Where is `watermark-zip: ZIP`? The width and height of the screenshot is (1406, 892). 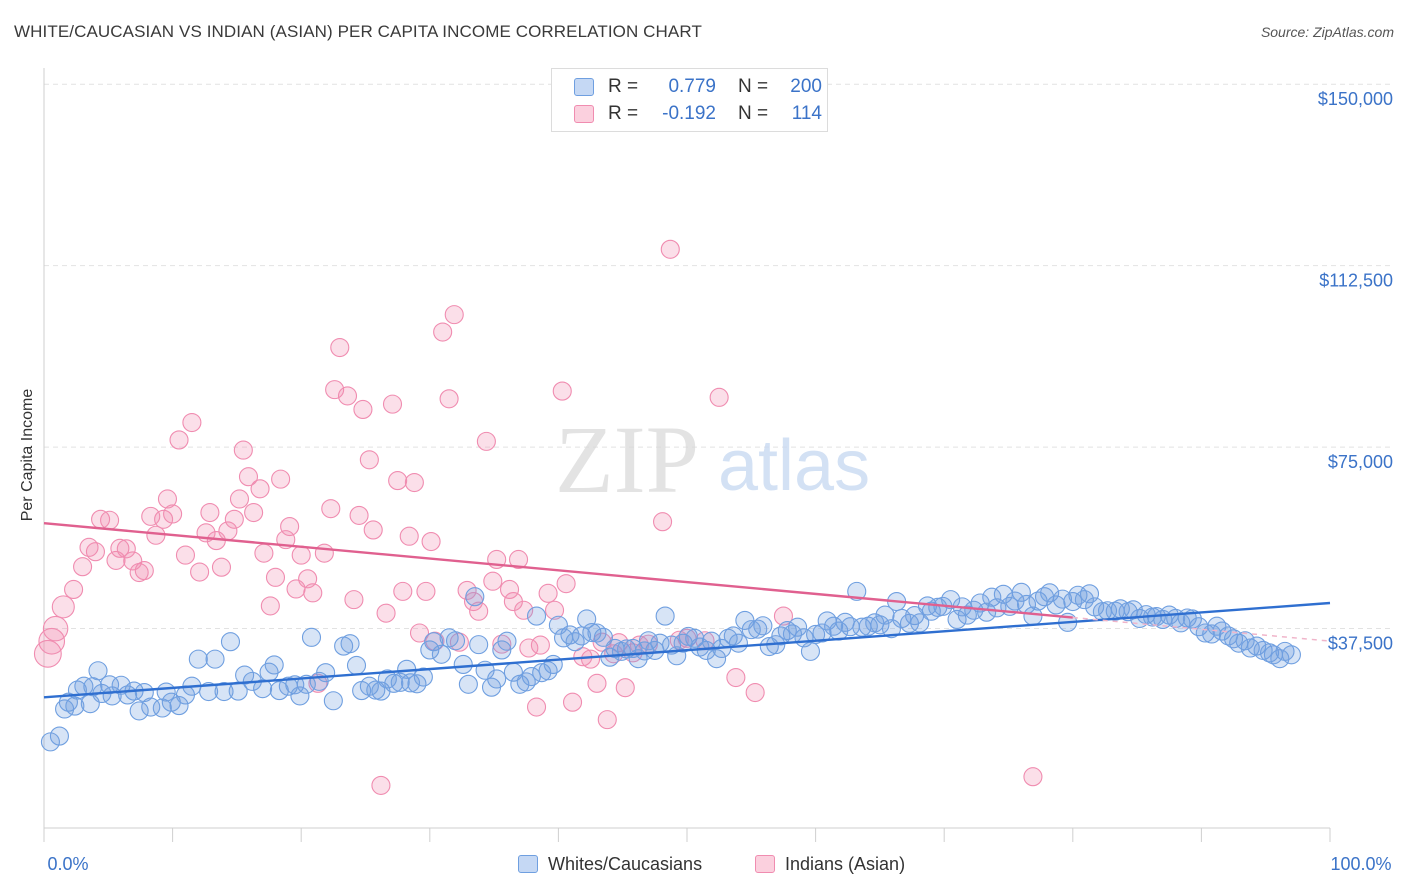 watermark-zip: ZIP is located at coordinates (627, 459).